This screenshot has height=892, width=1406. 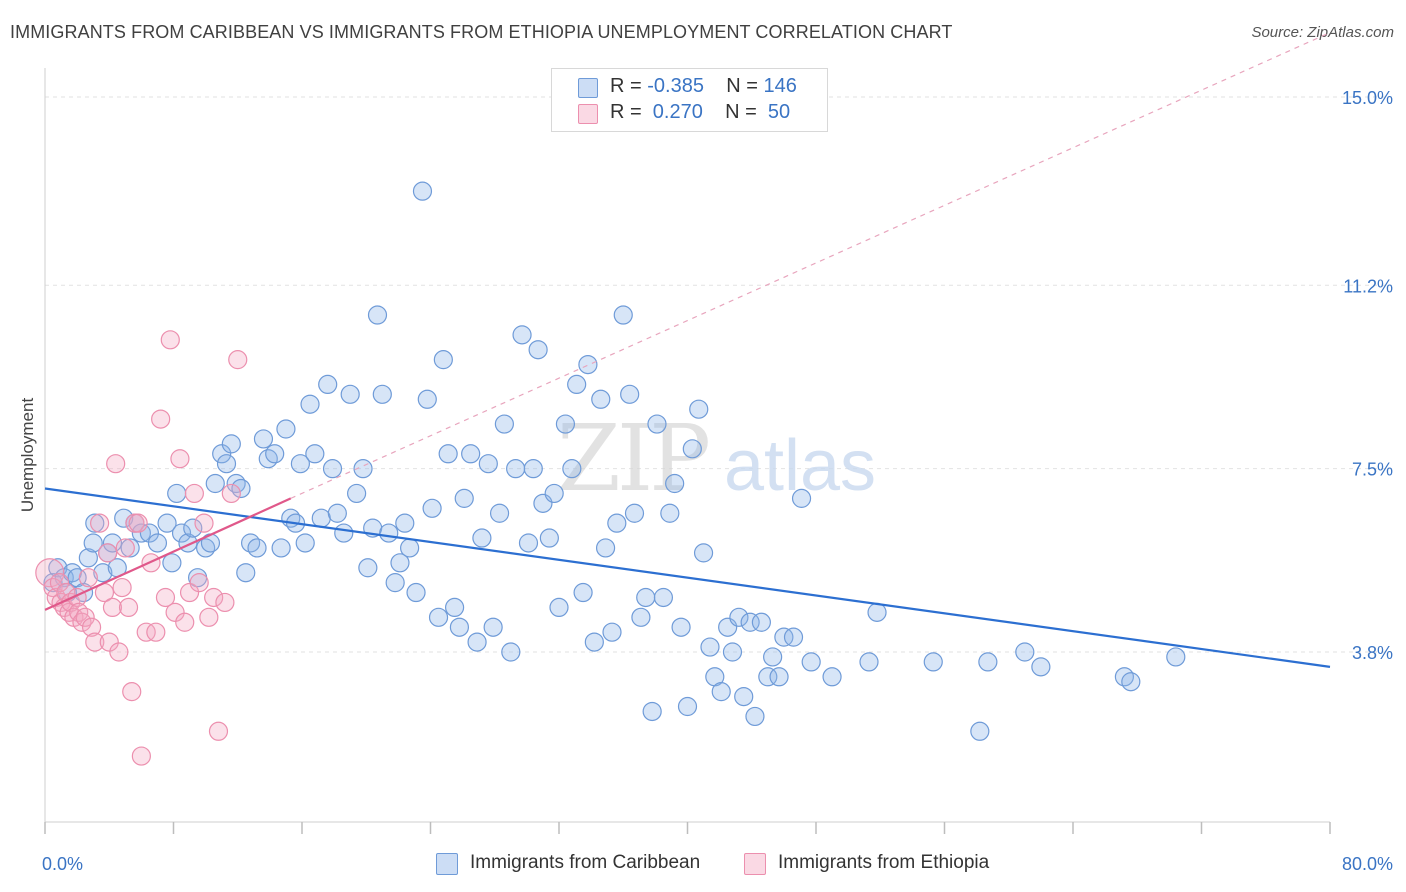 I want to click on y-tick-label: 11.2%, so click(x=1368, y=286).